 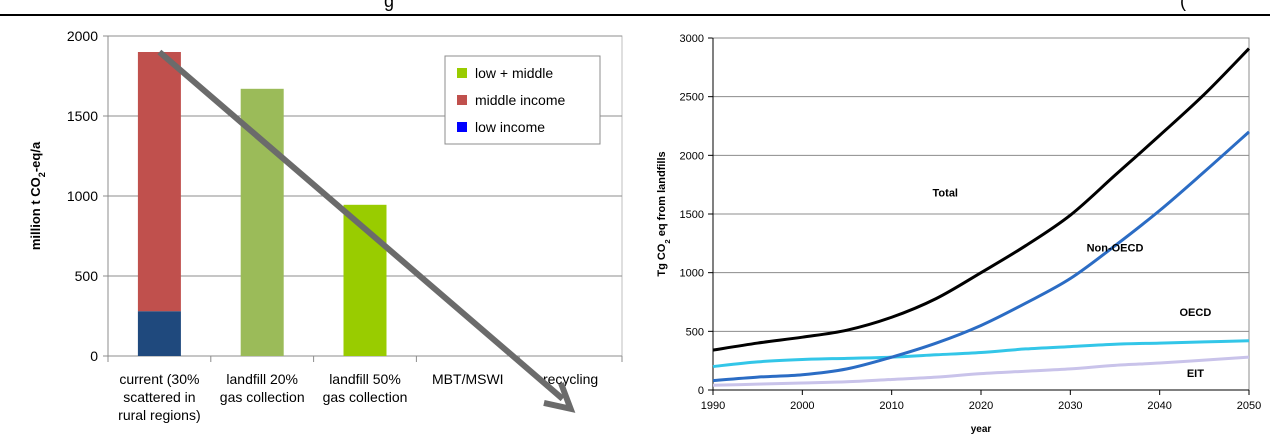 What do you see at coordinates (945, 193) in the screenshot?
I see `series-annotation: Total` at bounding box center [945, 193].